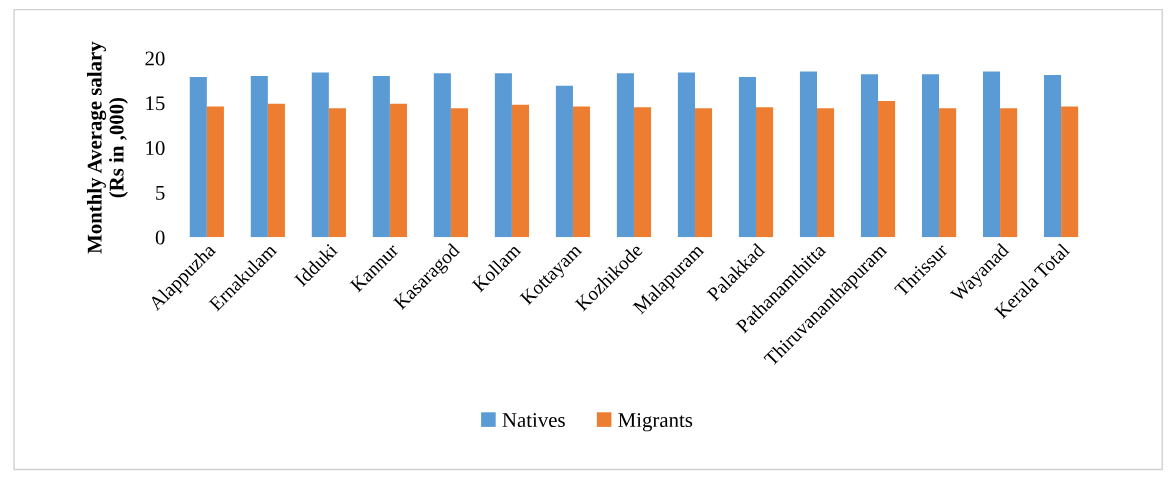 The image size is (1174, 484). What do you see at coordinates (533, 420) in the screenshot?
I see `legend-label: Natives` at bounding box center [533, 420].